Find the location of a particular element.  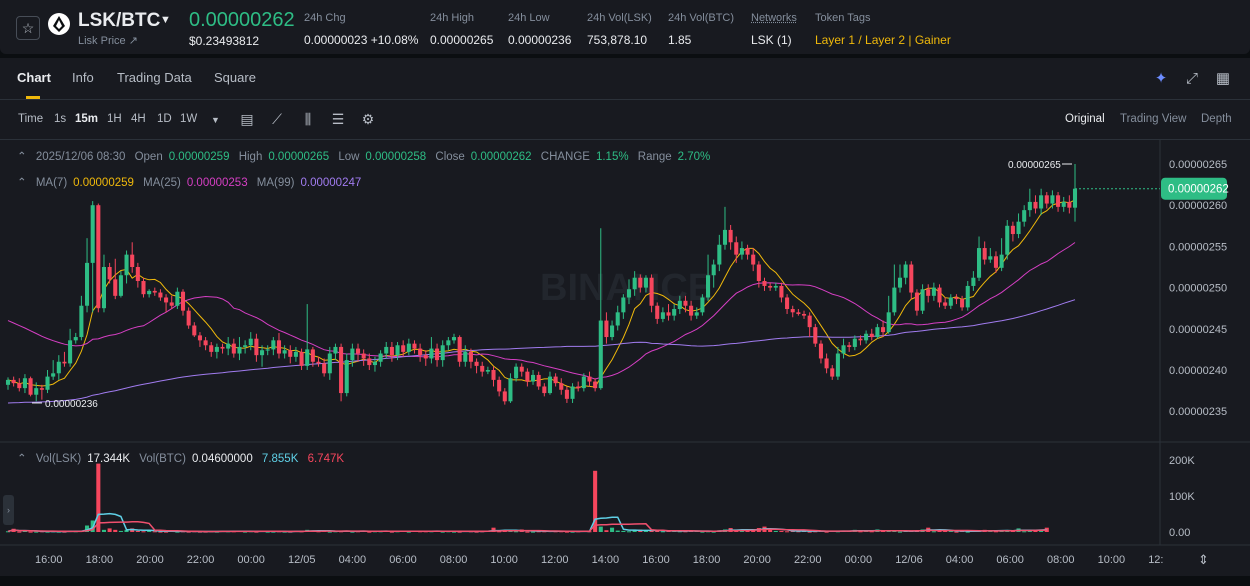

star-icon: ☆ is located at coordinates (28, 28).